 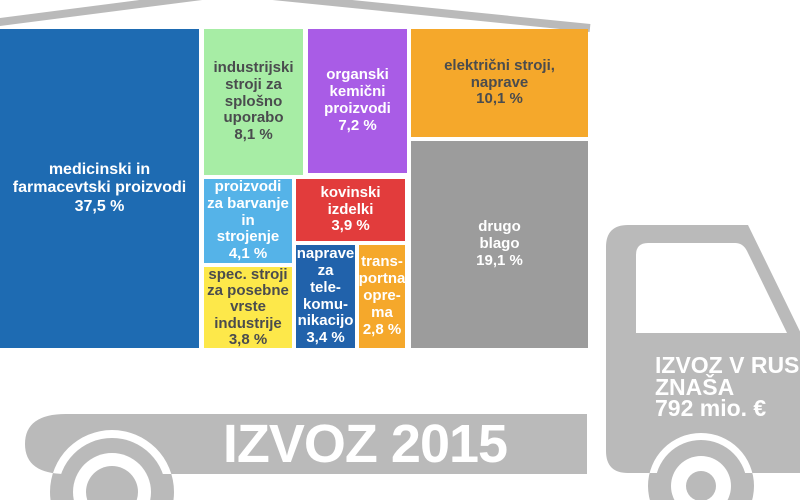 I want to click on block-value: 3,4 %, so click(x=325, y=338).